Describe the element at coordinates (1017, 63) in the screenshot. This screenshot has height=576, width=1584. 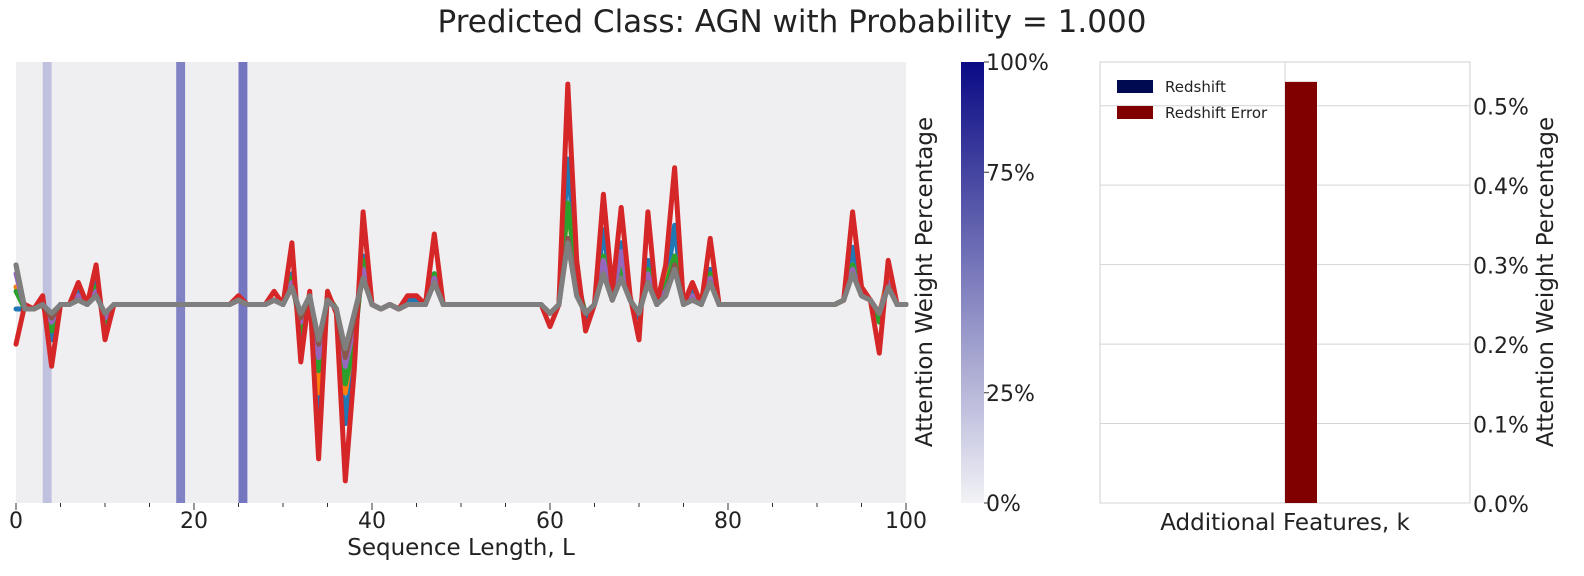
I see `colorbar-tick-label: 100%` at that location.